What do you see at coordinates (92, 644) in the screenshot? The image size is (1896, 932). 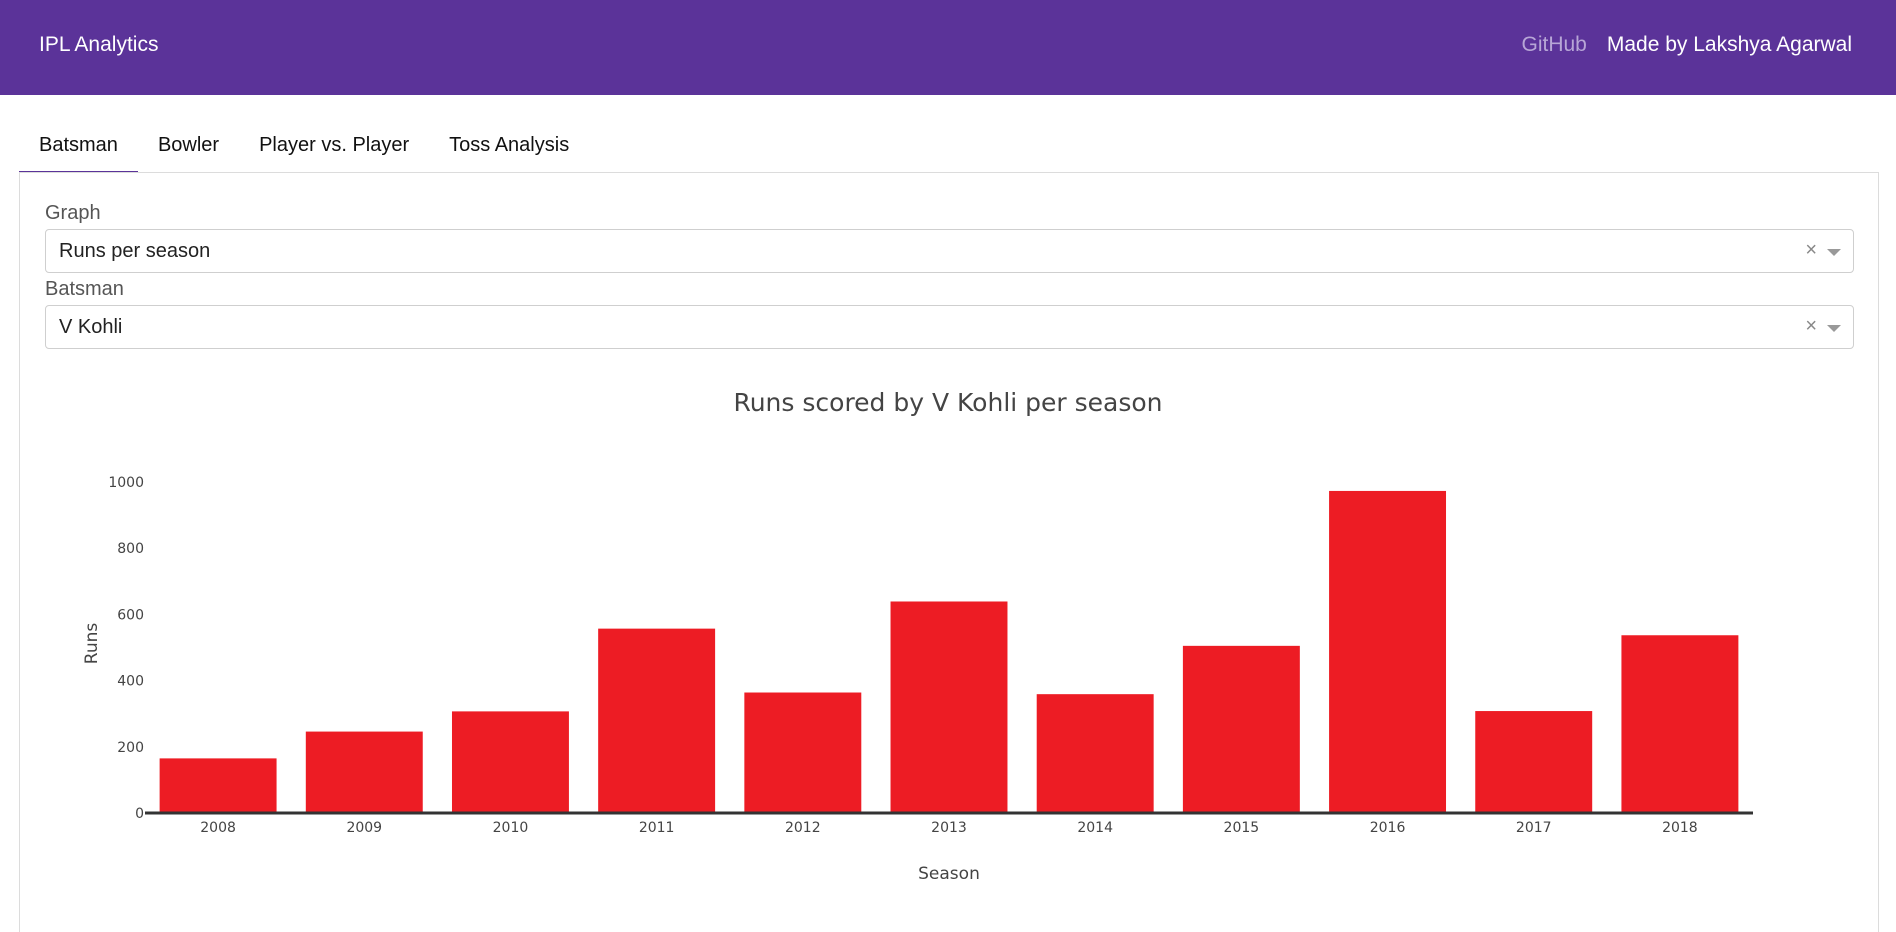 I see `y-axis-title: Runs` at bounding box center [92, 644].